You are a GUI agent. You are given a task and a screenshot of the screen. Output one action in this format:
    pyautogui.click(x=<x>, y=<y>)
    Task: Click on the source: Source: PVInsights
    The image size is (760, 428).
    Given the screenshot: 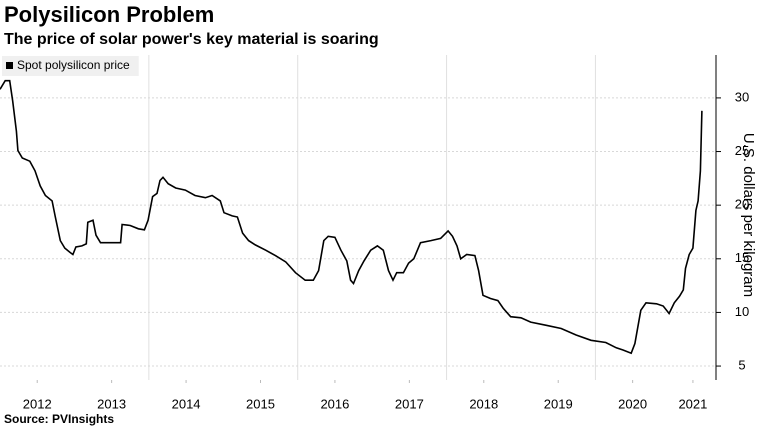 What is the action you would take?
    pyautogui.click(x=59, y=419)
    